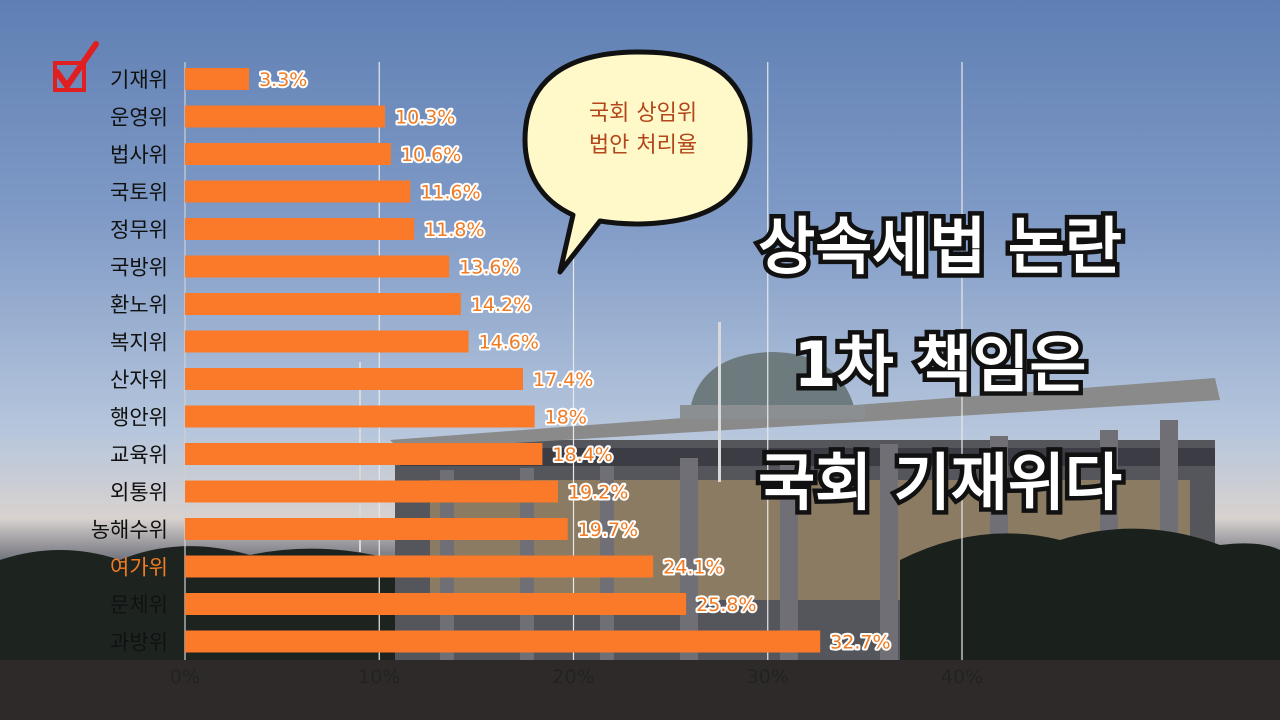 This screenshot has width=1280, height=720. I want to click on speech-bubble, so click(637, 162).